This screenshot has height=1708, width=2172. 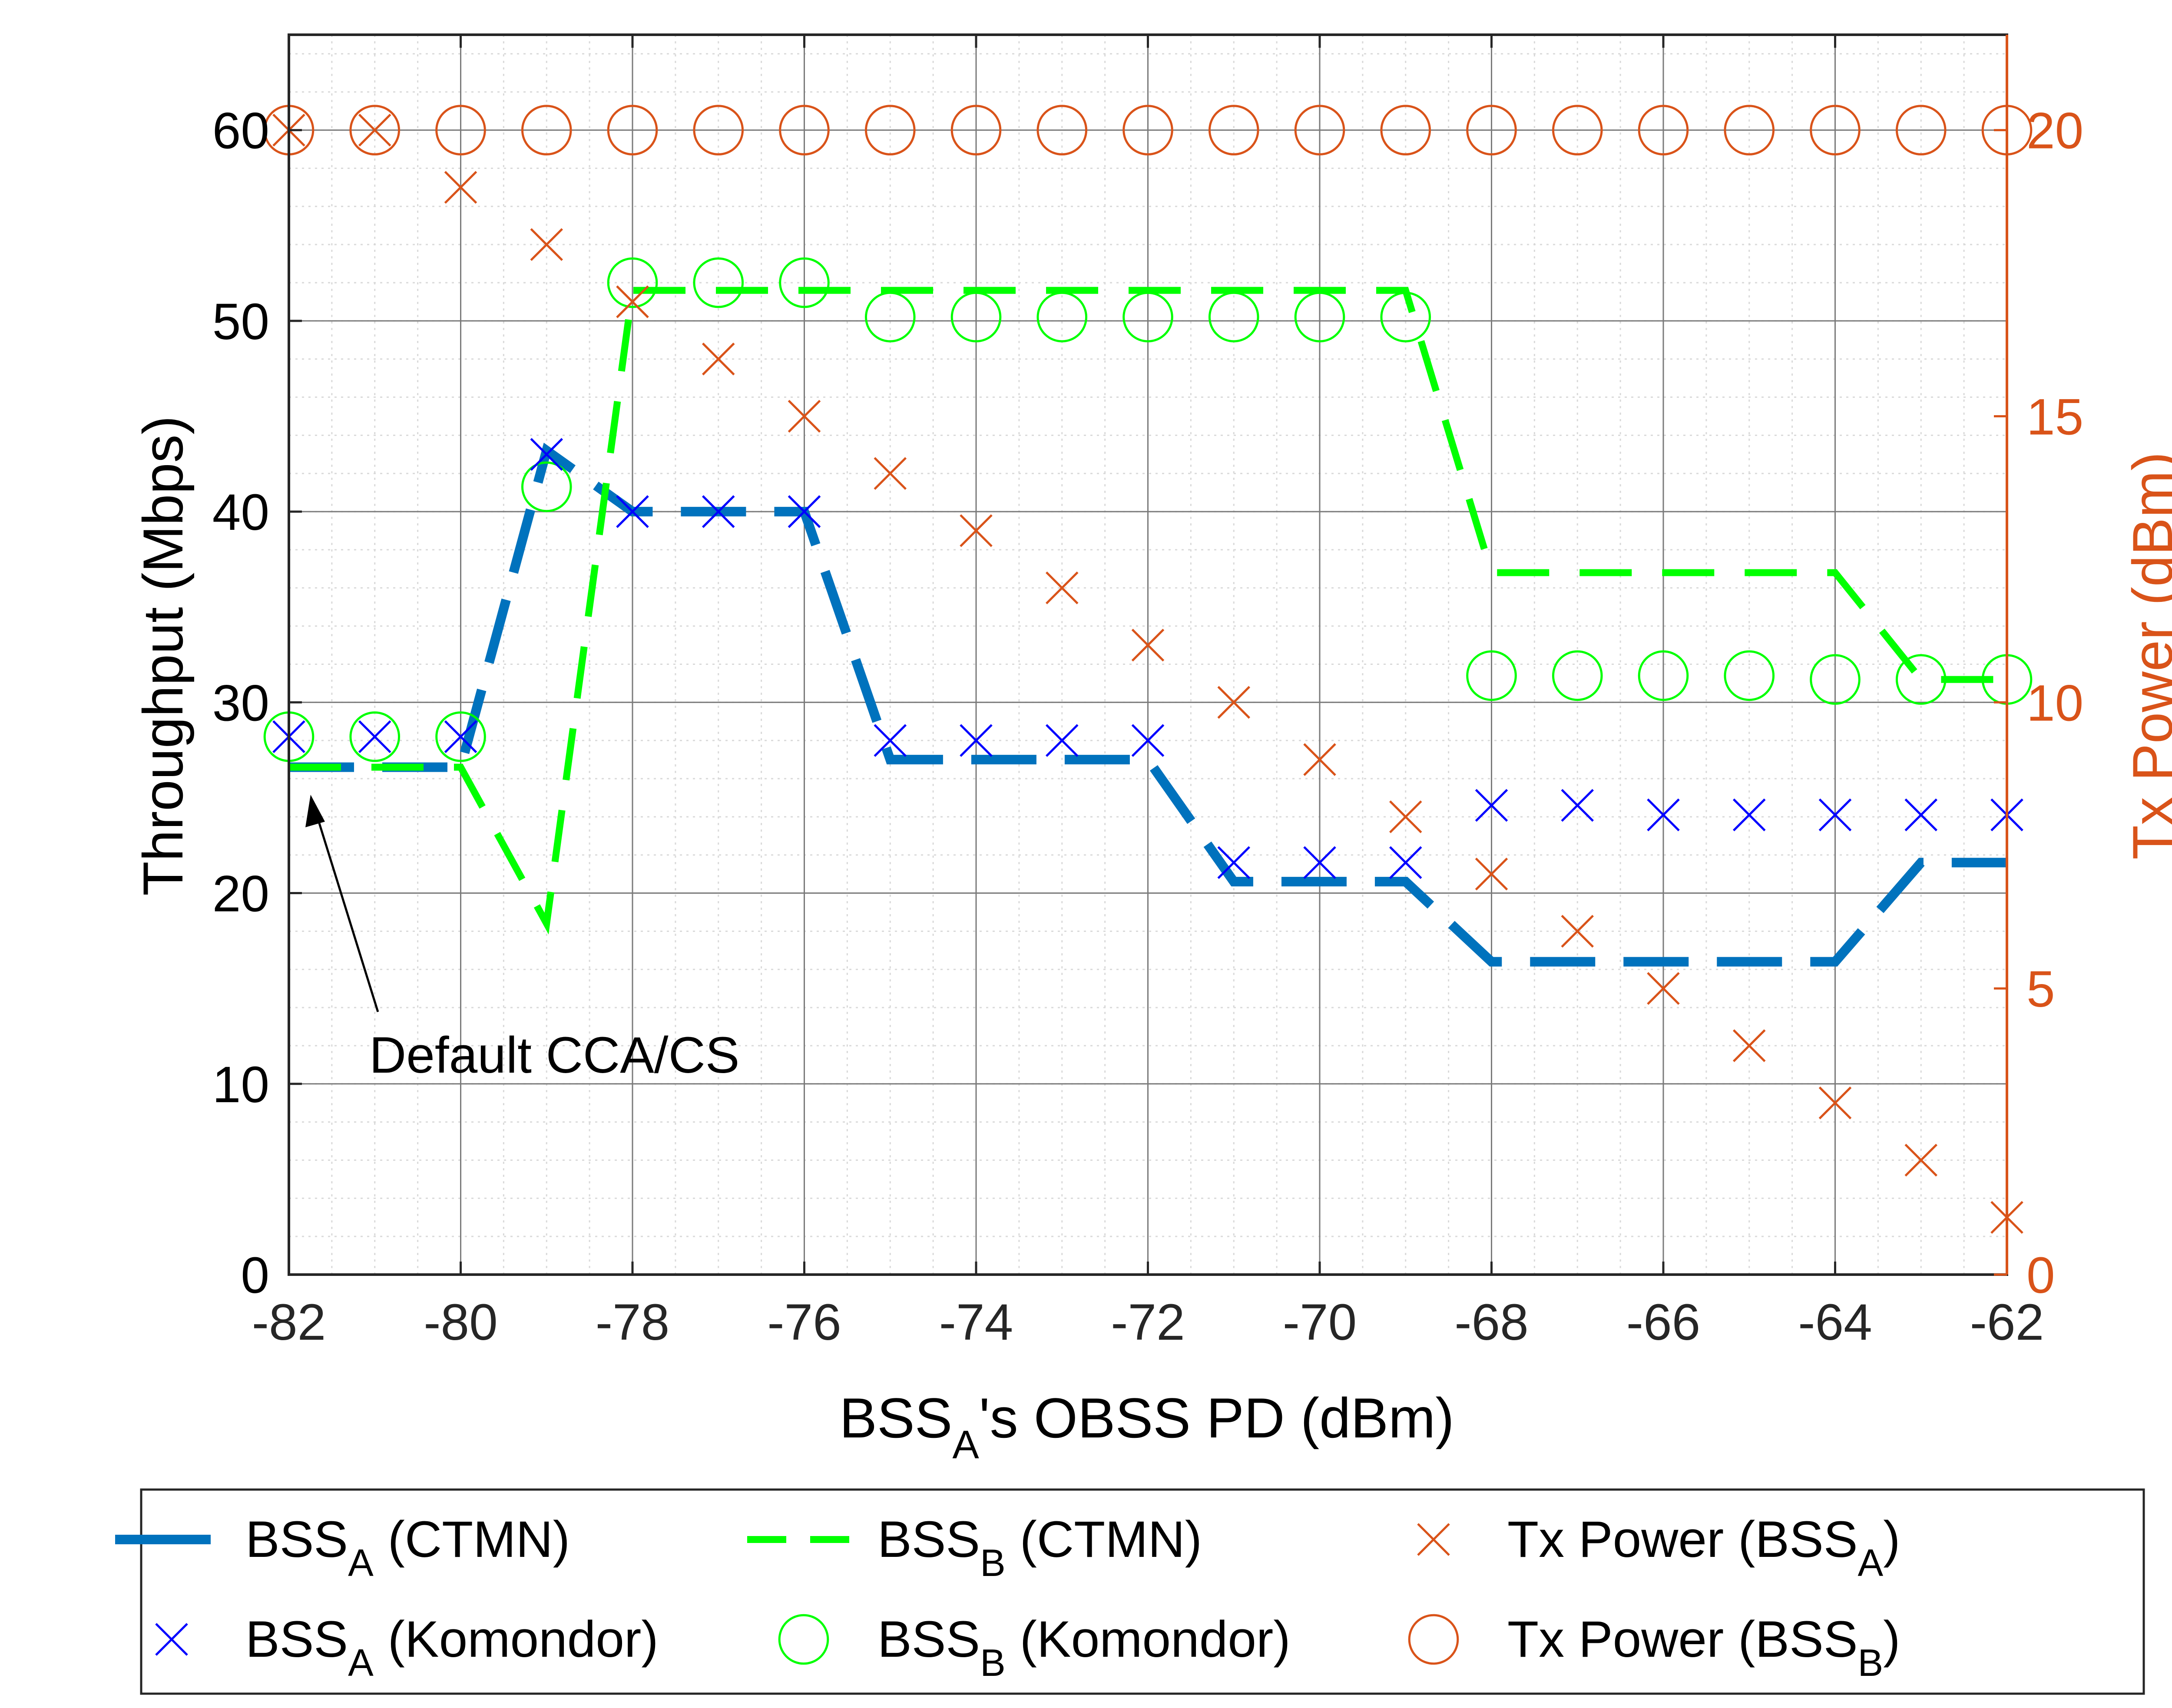 What do you see at coordinates (1891, 1640) in the screenshot?
I see `legend-label-rest: )` at bounding box center [1891, 1640].